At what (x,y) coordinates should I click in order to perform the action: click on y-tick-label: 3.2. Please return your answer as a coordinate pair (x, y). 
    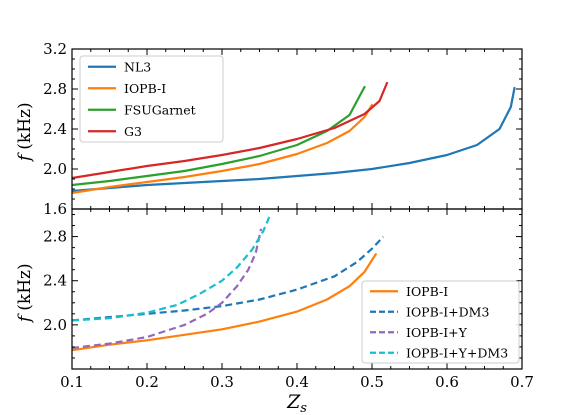
    Looking at the image, I should click on (55, 49).